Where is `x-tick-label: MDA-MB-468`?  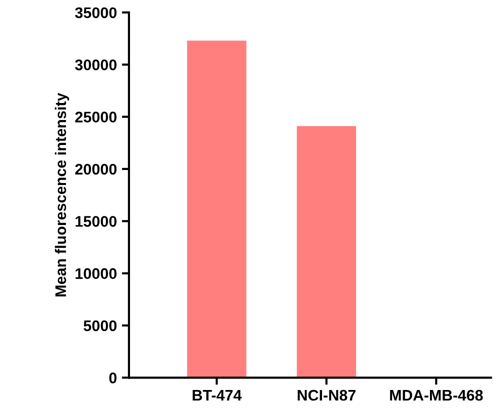
x-tick-label: MDA-MB-468 is located at coordinates (436, 395).